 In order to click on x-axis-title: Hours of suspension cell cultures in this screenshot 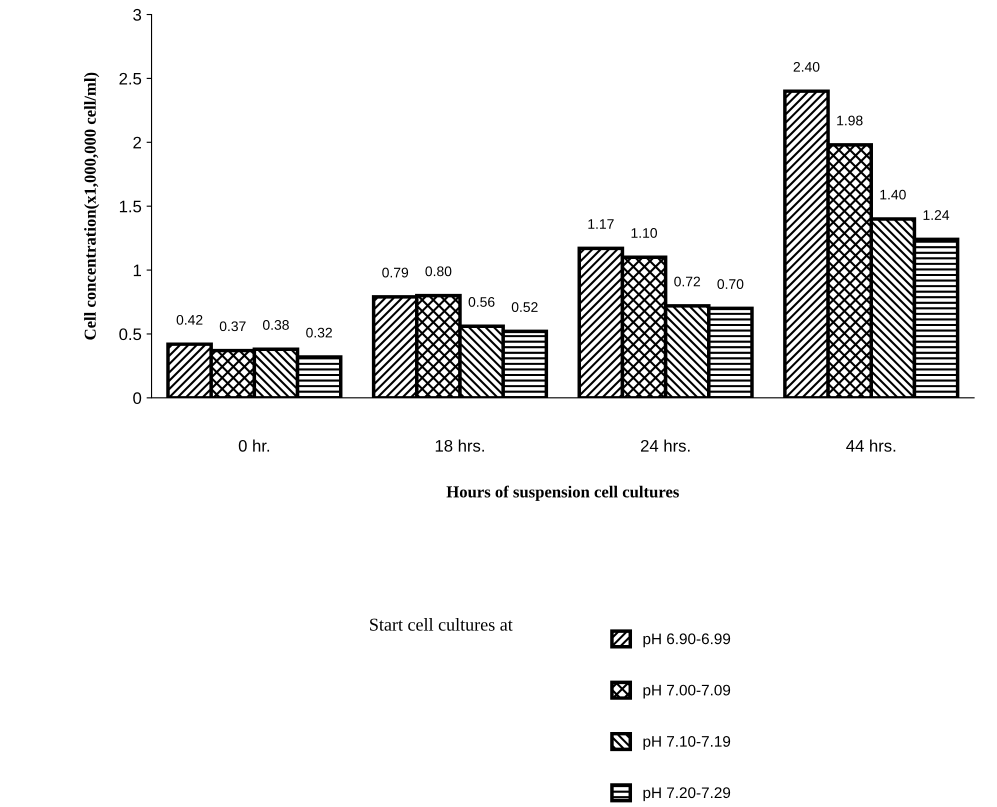, I will do `click(562, 493)`.